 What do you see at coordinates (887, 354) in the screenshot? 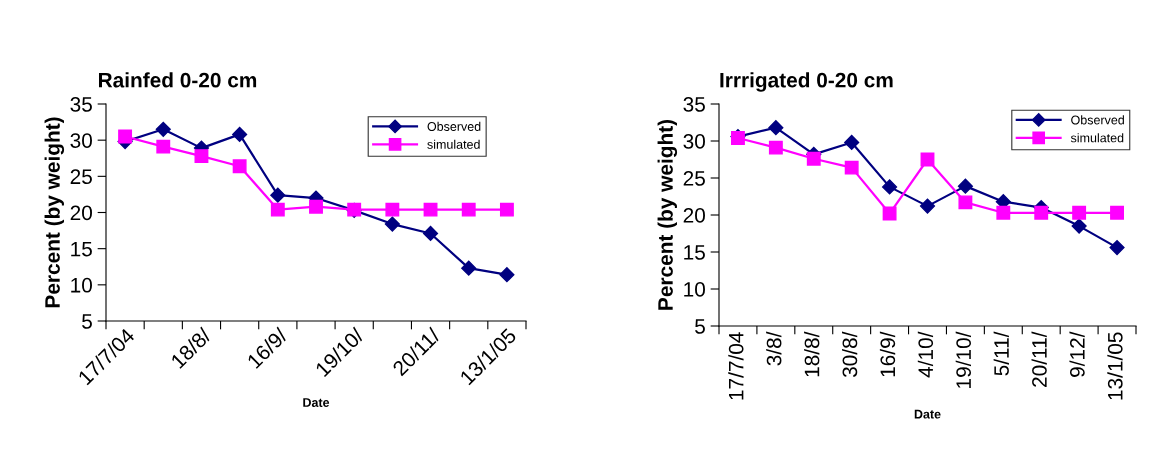
I see `x-tick-label: 16/9/` at bounding box center [887, 354].